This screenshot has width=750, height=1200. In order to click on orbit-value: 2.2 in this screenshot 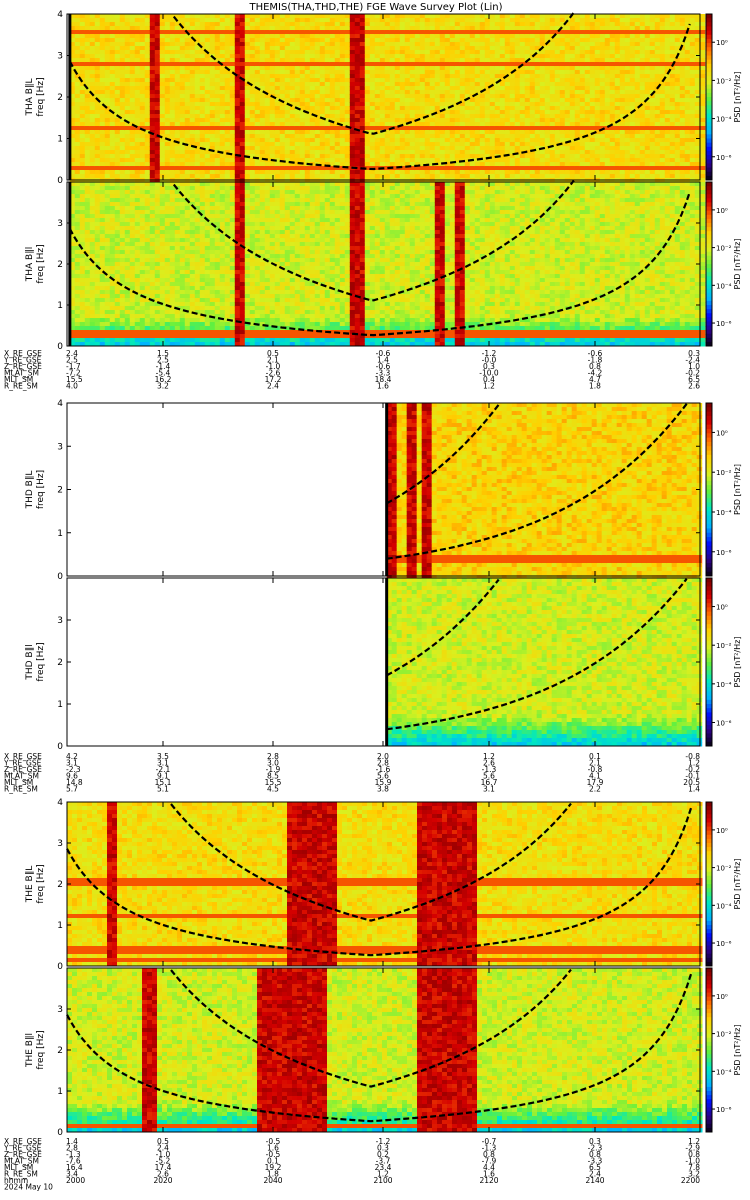, I will do `click(595, 789)`.